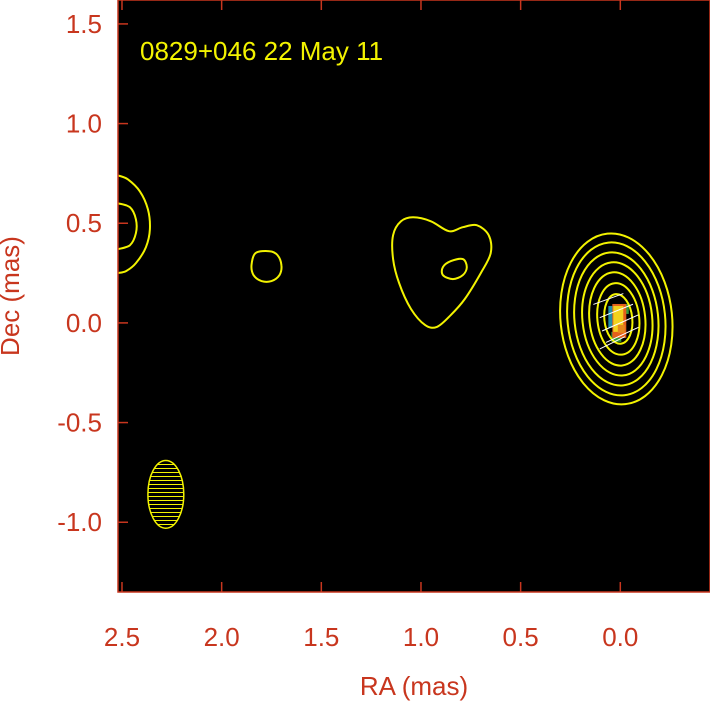 The height and width of the screenshot is (703, 710). Describe the element at coordinates (421, 637) in the screenshot. I see `x-tick-label: 1.0` at that location.